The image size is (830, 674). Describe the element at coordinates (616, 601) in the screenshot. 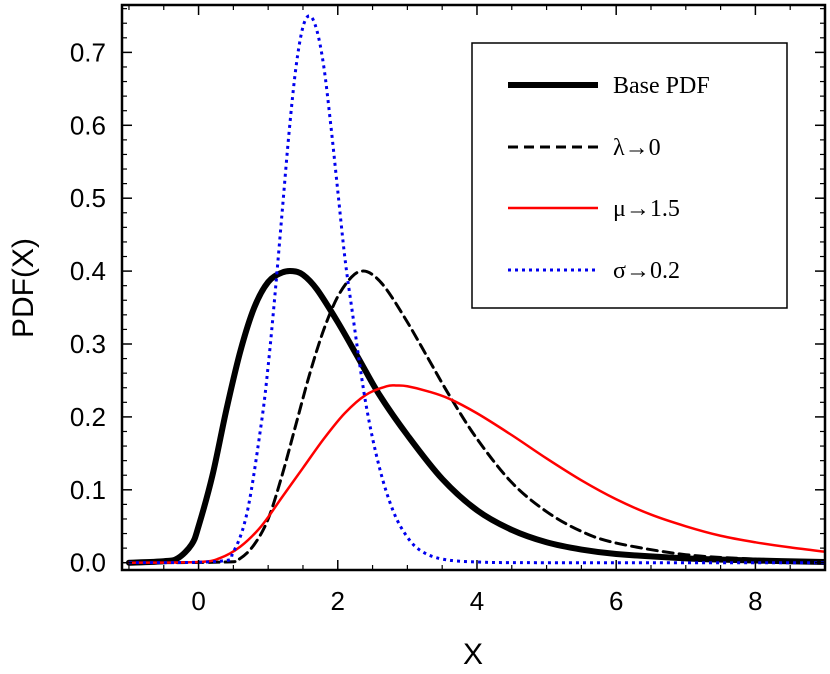

I see `x-tick-label: 6` at that location.